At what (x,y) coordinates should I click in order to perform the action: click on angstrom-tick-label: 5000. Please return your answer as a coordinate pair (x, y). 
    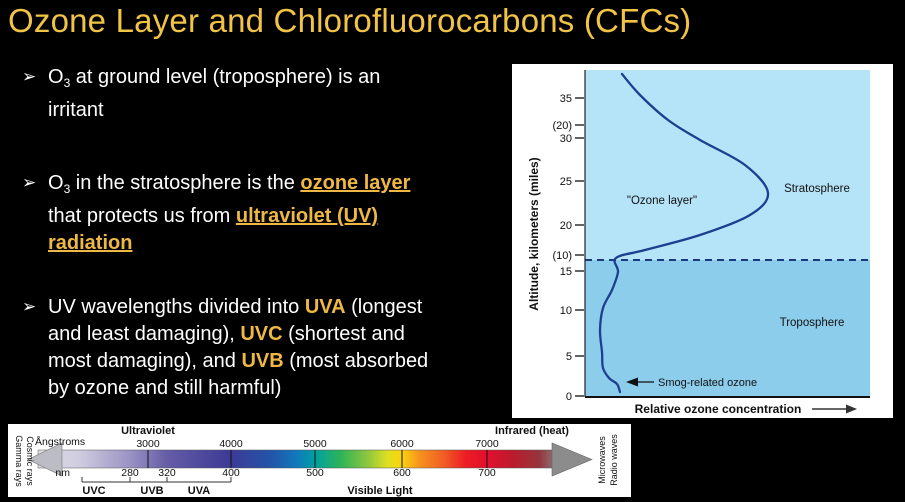
    Looking at the image, I should click on (315, 444).